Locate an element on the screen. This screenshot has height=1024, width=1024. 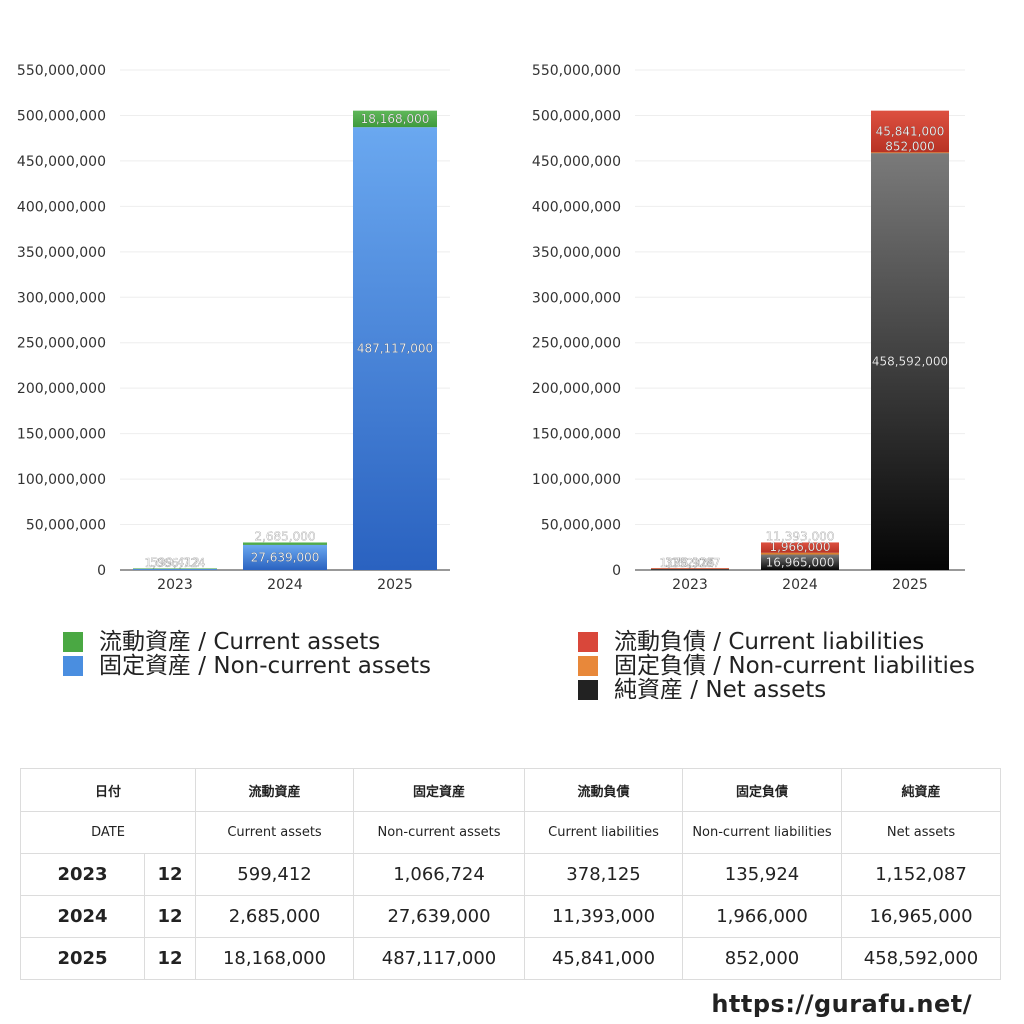
table-header-cell: 純資産 is located at coordinates (921, 790).